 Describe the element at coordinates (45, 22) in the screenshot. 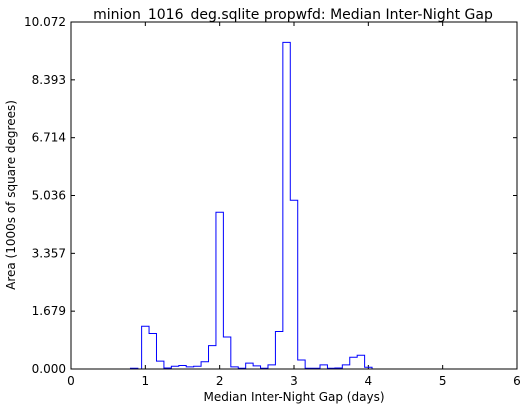

I see `y-tick-label: 10.072` at that location.